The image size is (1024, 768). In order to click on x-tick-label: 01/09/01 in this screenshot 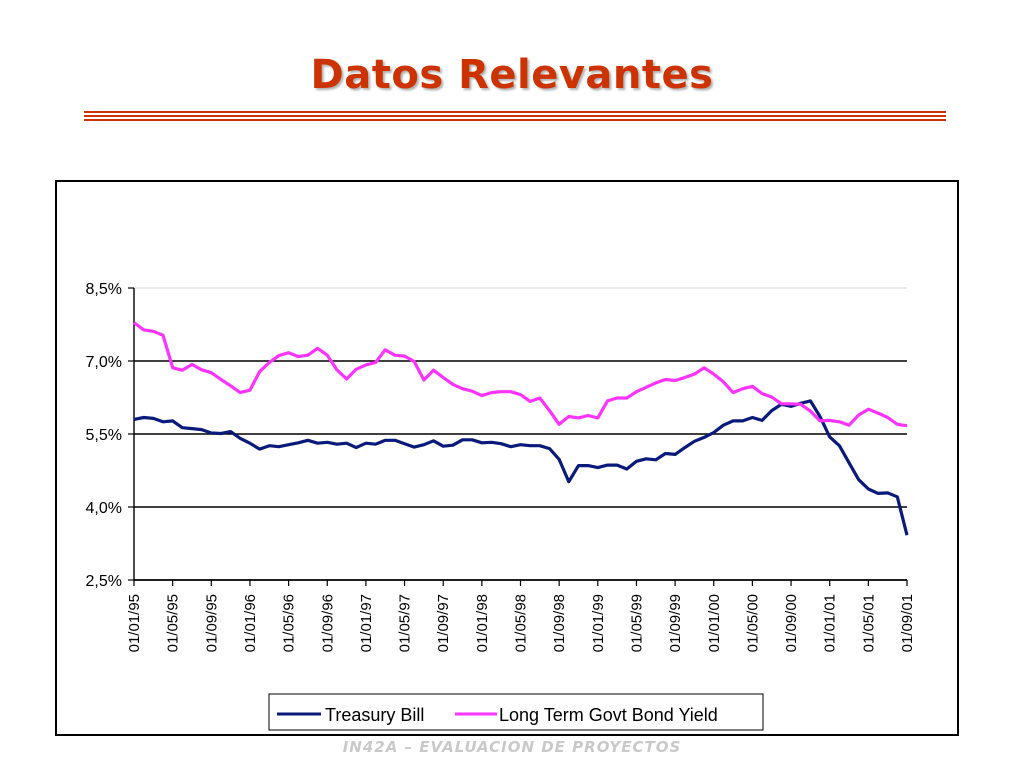, I will do `click(907, 623)`.